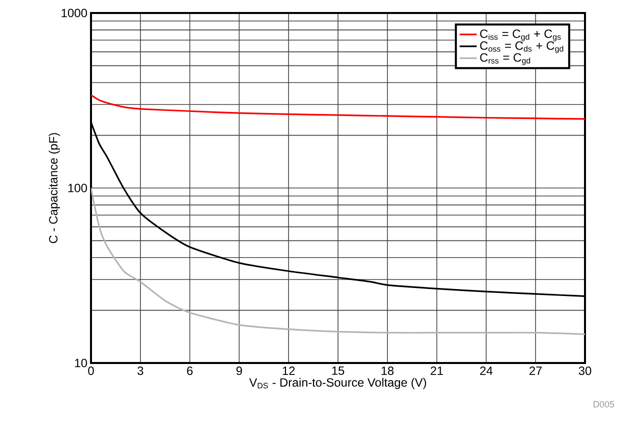  Describe the element at coordinates (522, 47) in the screenshot. I see `legend-label: C$_{oss}$ = C$_{ds}$ + C$_{gd}$` at that location.